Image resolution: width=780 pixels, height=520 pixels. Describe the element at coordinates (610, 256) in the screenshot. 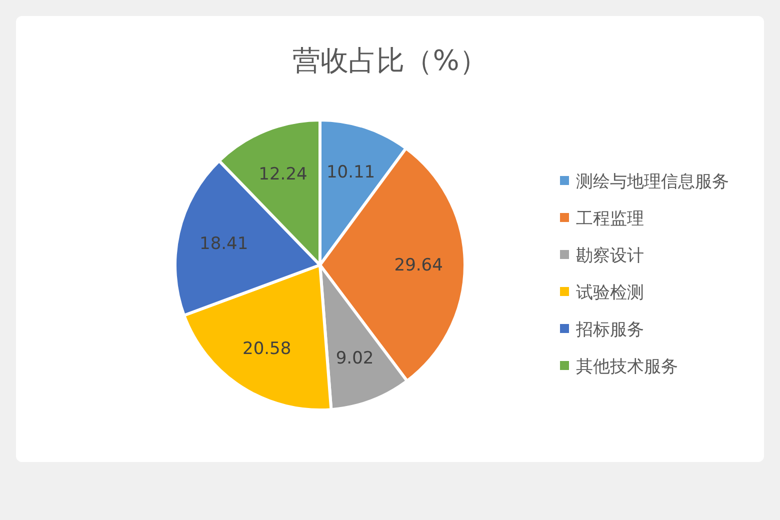

I see `legend-label: 勘察设计` at that location.